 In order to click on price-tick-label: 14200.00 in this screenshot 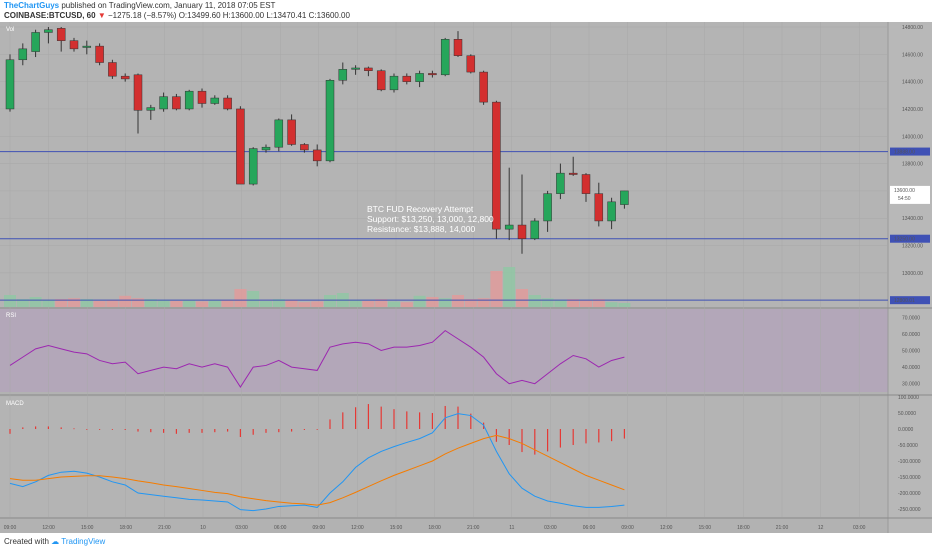, I will do `click(912, 110)`.